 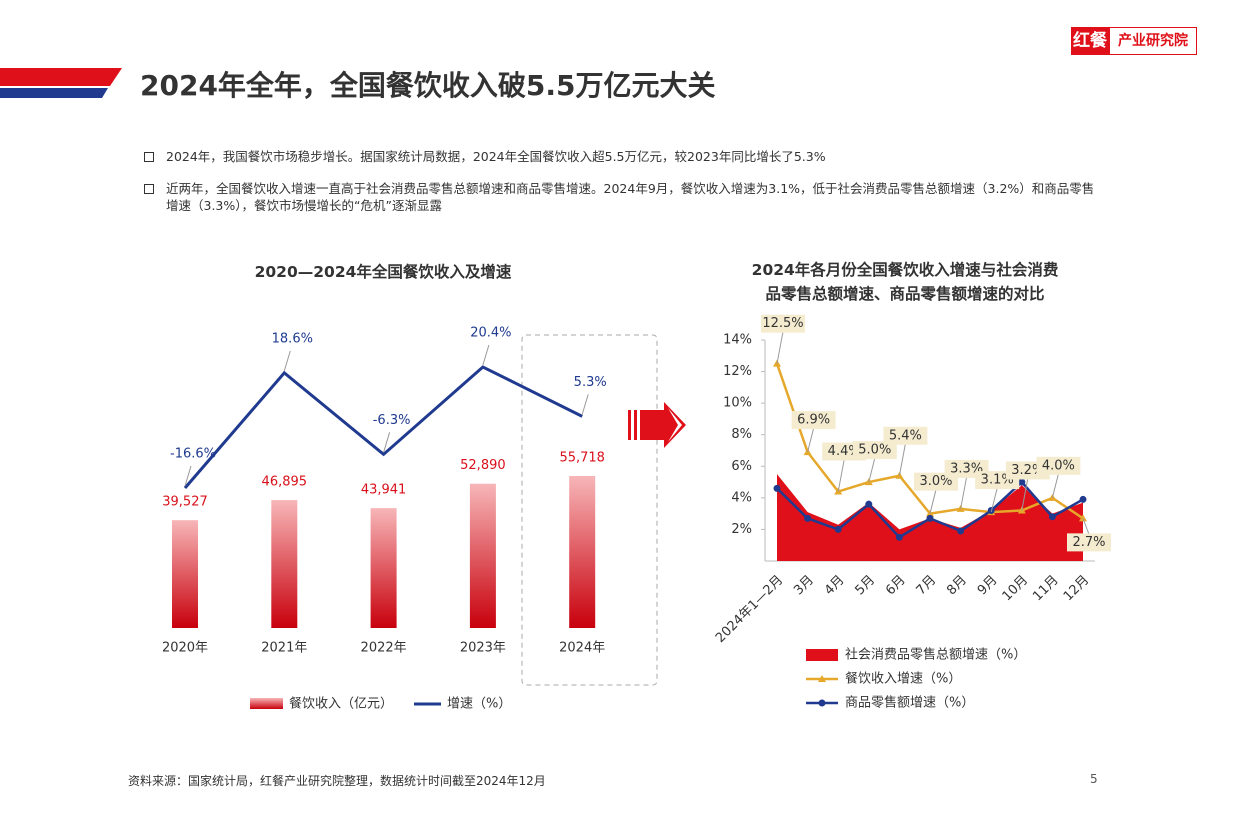 What do you see at coordinates (337, 781) in the screenshot?
I see `source: 资料来源：国家统计局，红餐产业研究院整理，数据统计时间截至2024年12月` at bounding box center [337, 781].